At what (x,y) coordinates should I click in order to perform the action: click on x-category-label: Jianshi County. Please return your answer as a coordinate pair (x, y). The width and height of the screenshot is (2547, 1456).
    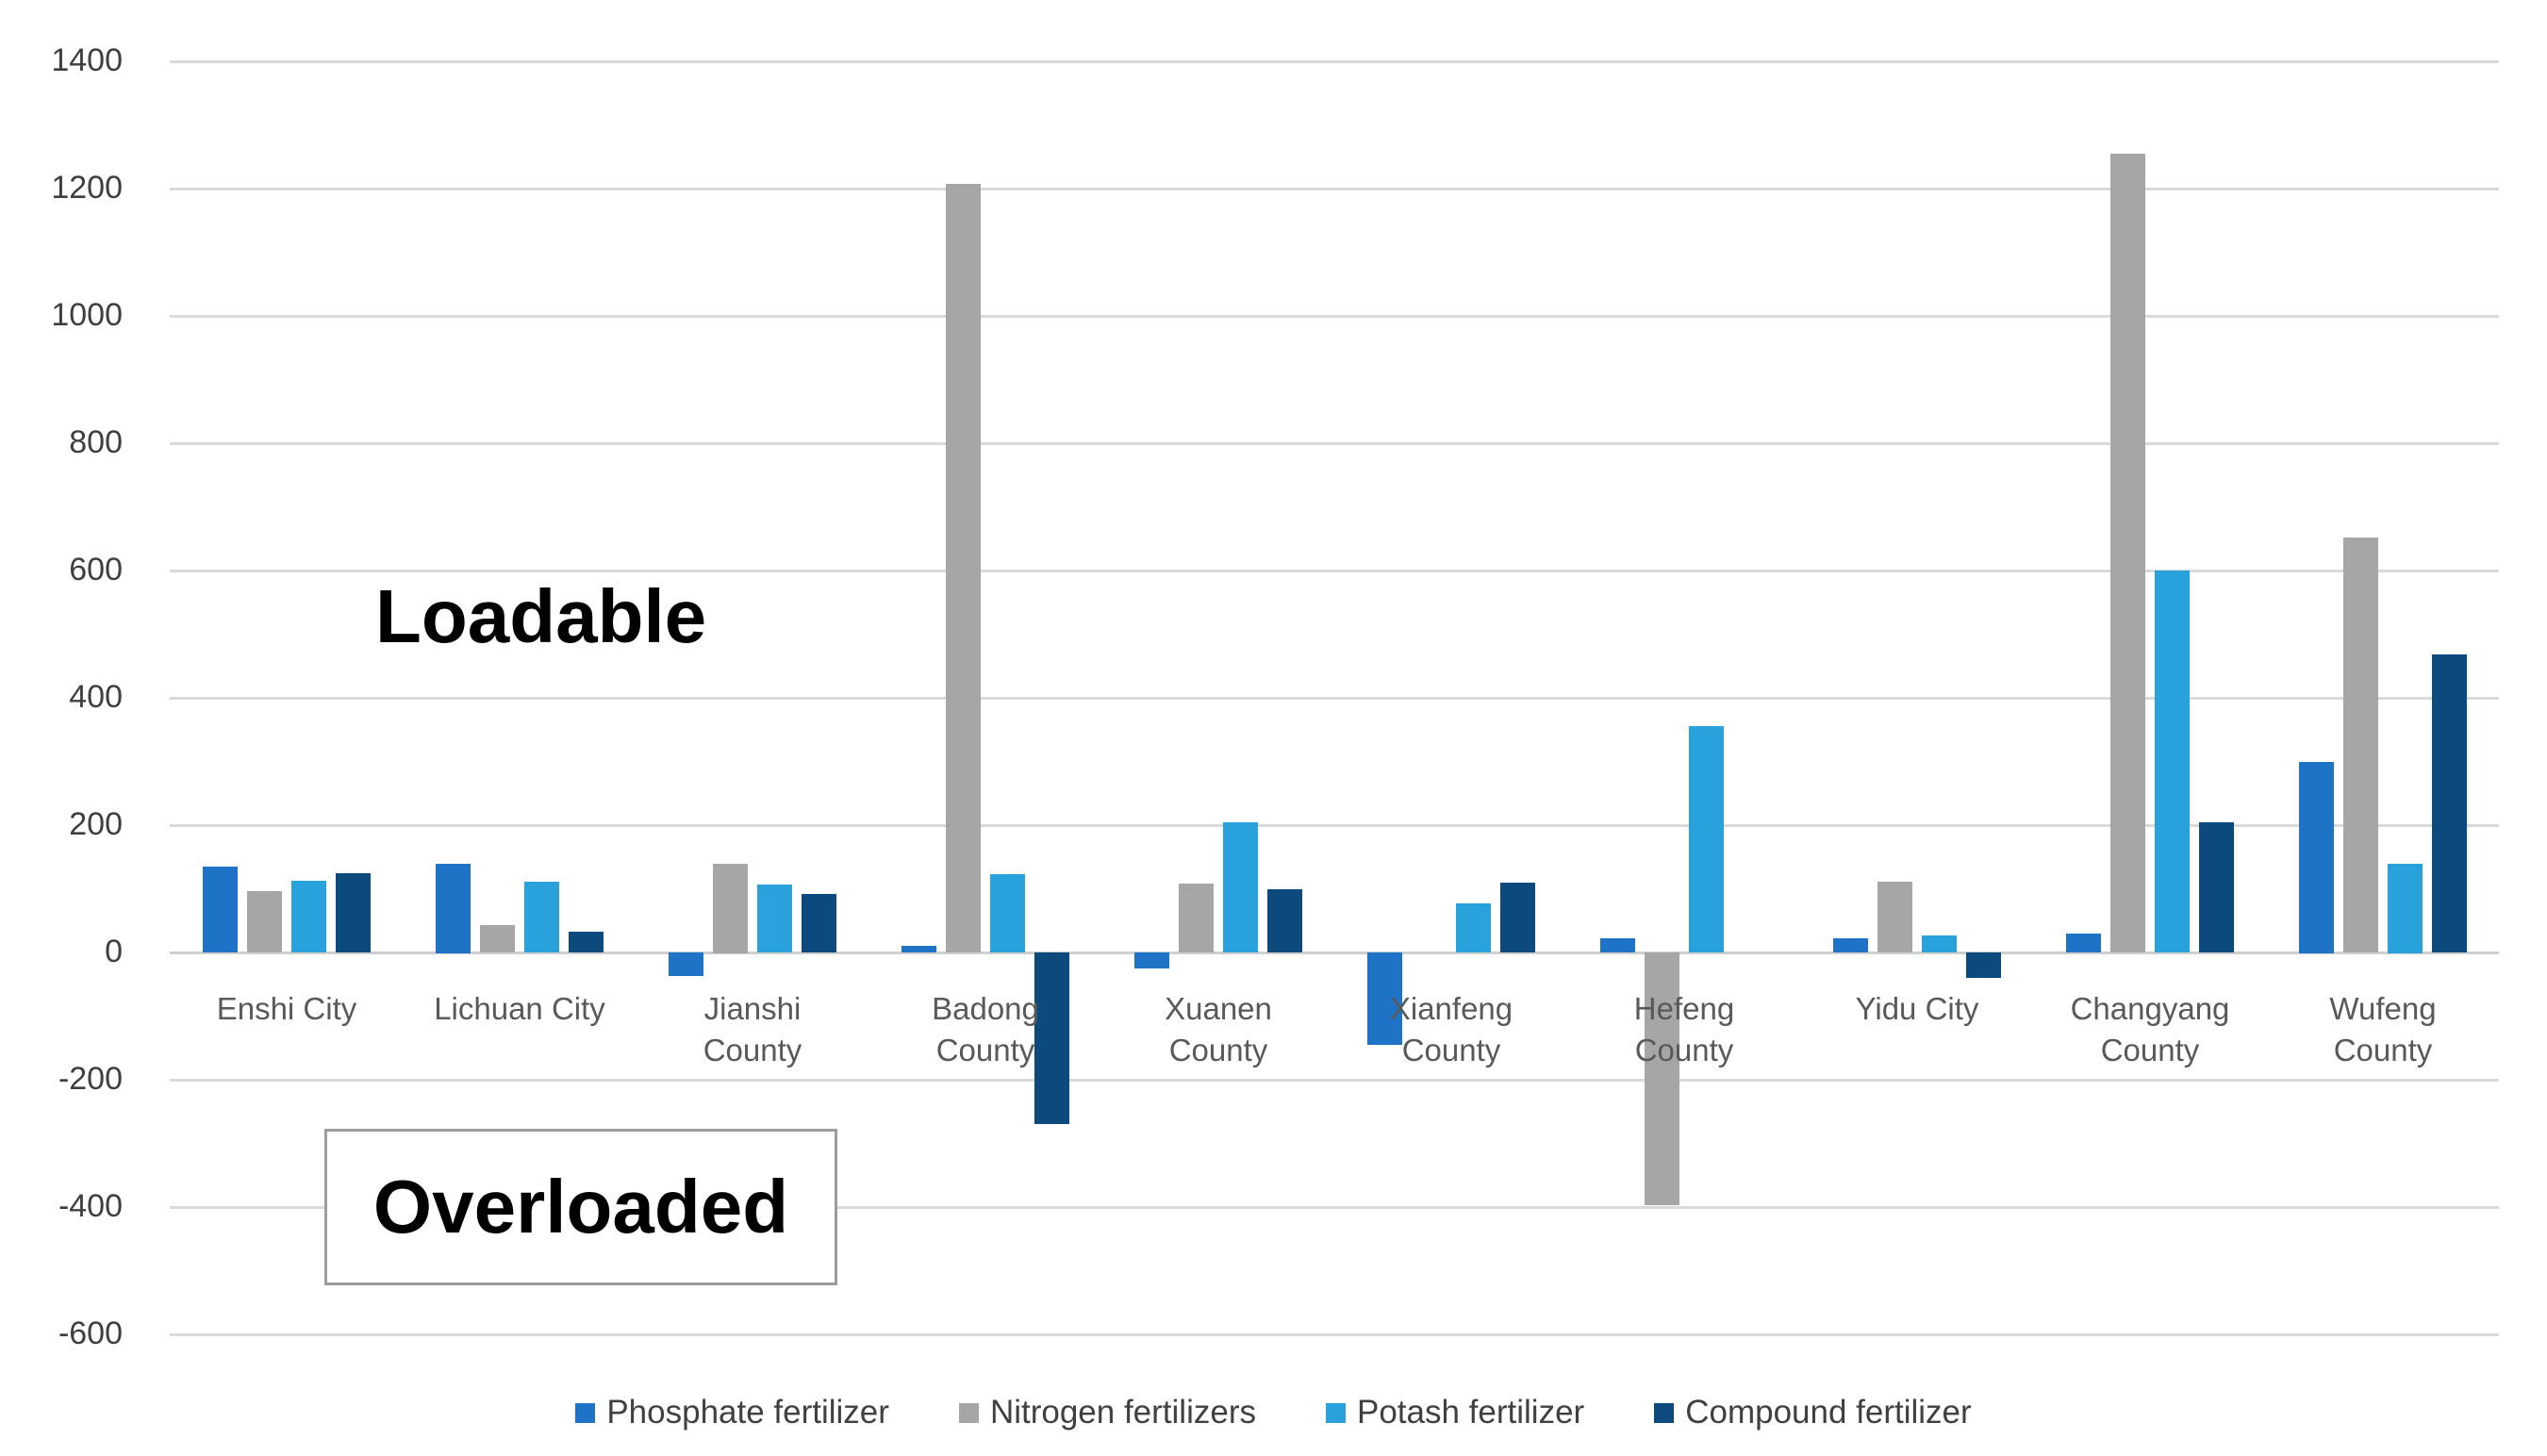
    Looking at the image, I should click on (752, 1029).